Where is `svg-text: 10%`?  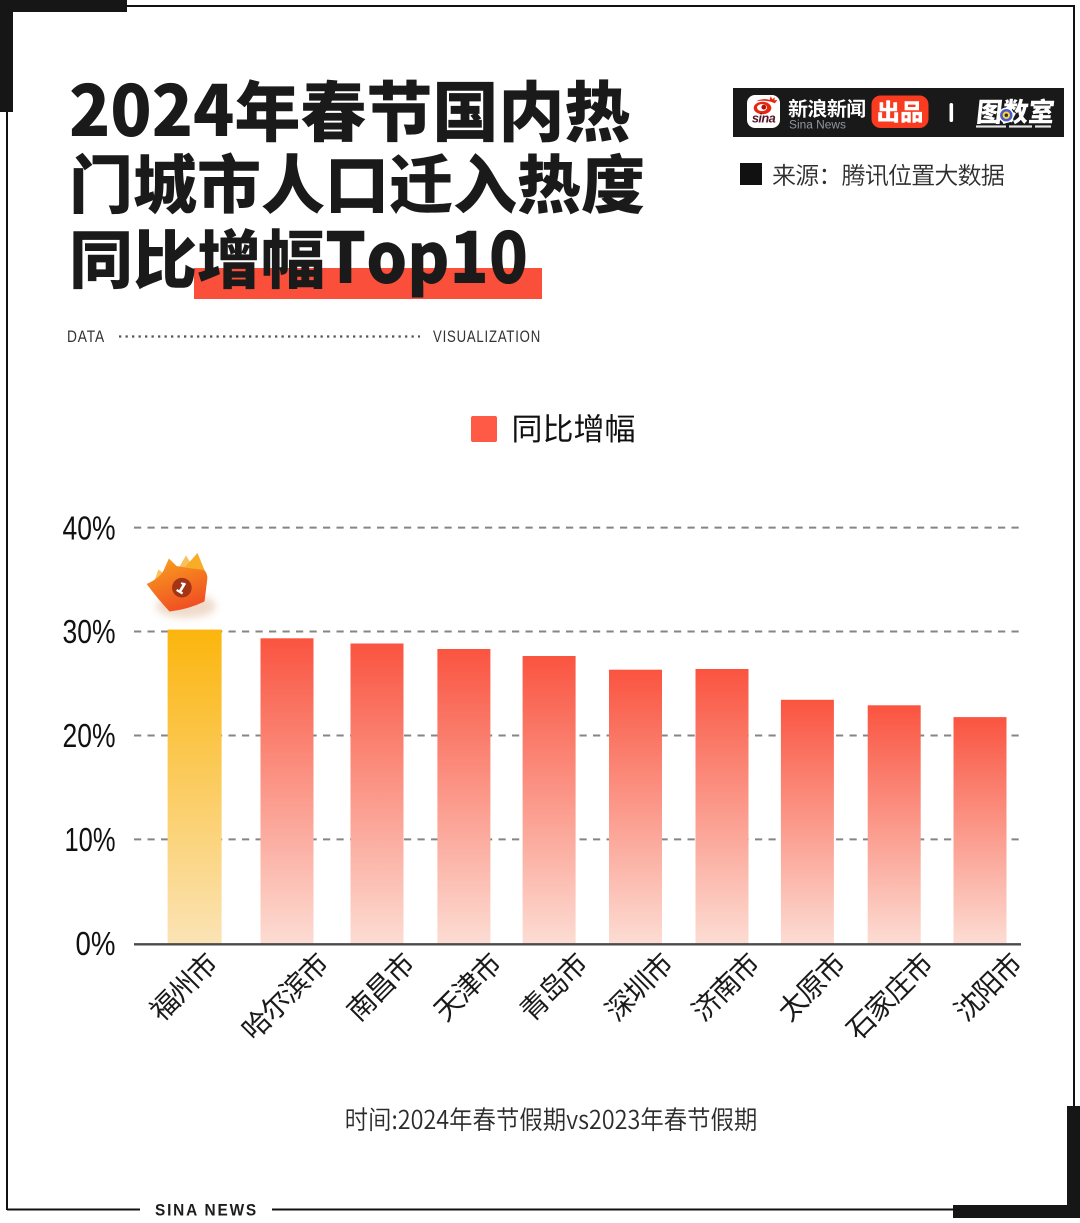
svg-text: 10% is located at coordinates (90, 839).